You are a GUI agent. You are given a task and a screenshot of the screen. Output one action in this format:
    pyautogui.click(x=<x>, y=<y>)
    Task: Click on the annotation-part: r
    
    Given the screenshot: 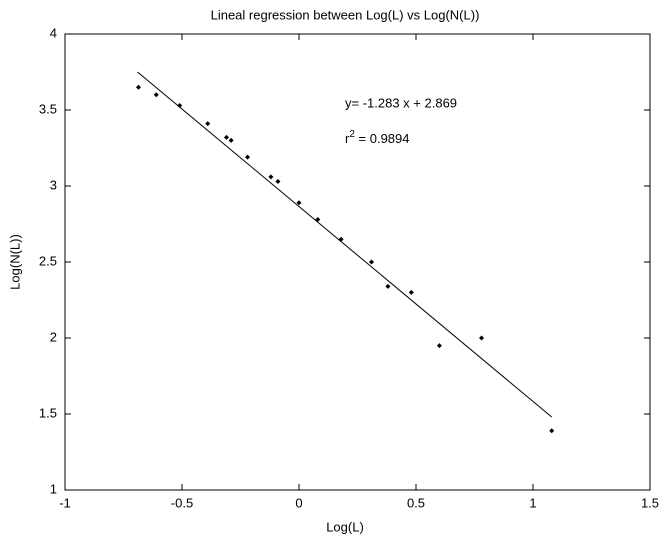 What is the action you would take?
    pyautogui.click(x=347, y=138)
    